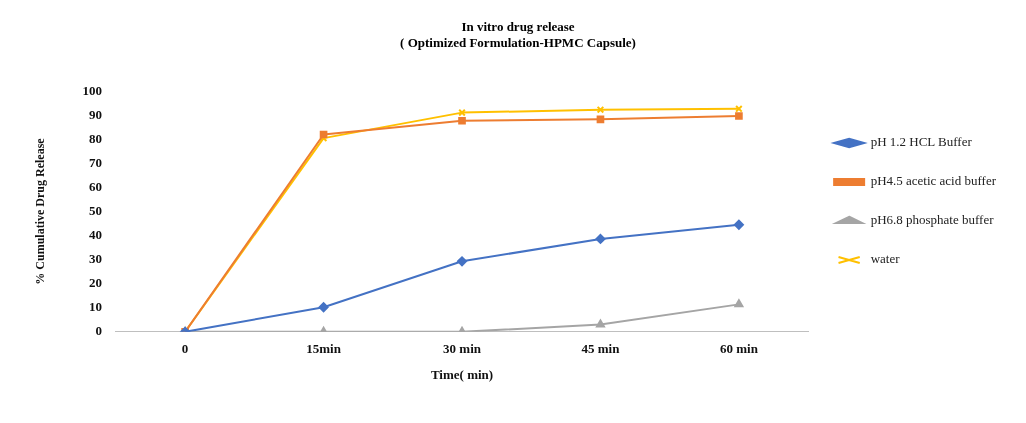 The height and width of the screenshot is (423, 1026). Describe the element at coordinates (932, 220) in the screenshot. I see `legend-label: pH6.8 phosphate buffer` at that location.